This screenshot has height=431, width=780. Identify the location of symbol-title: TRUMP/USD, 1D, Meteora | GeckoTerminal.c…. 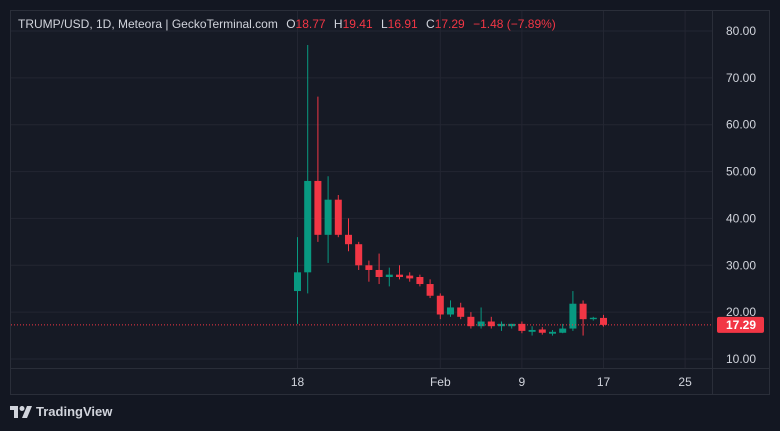
(148, 24).